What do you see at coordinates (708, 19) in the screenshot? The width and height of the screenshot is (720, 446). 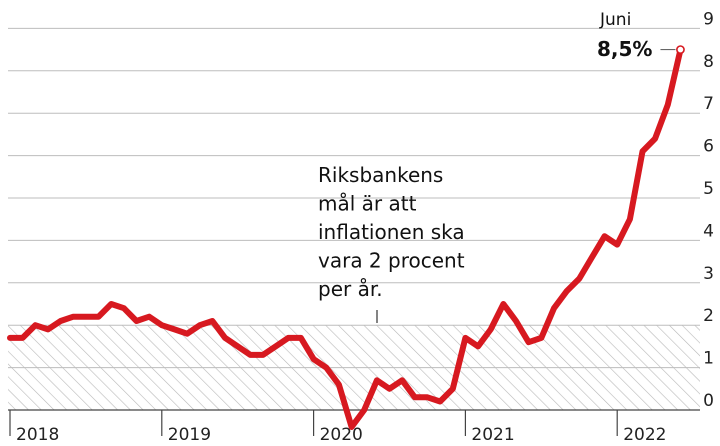 I see `y-tick-label: 9` at bounding box center [708, 19].